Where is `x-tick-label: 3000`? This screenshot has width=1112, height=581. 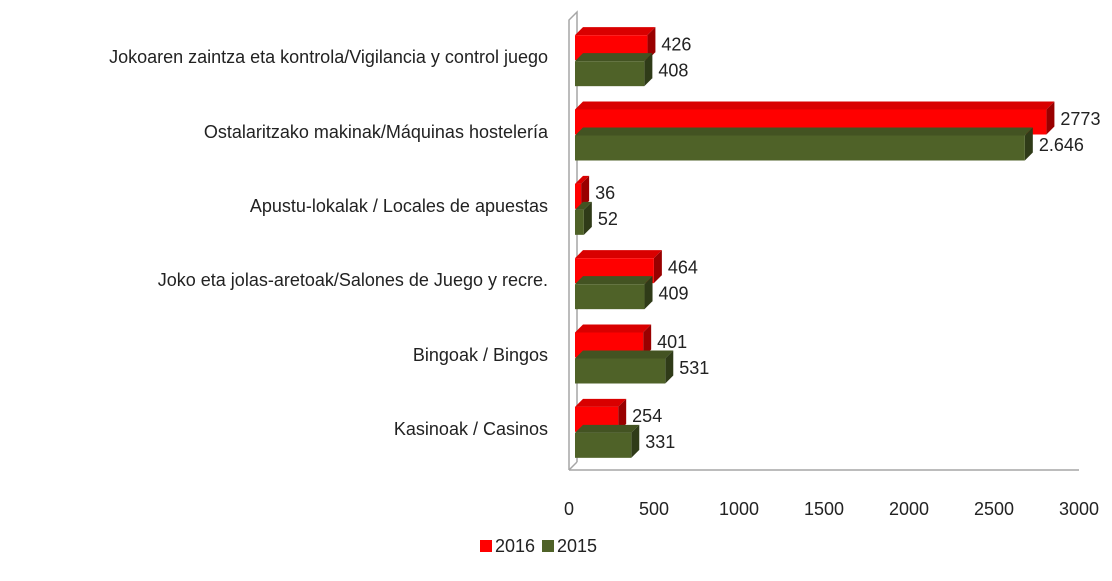
x-tick-label: 3000 is located at coordinates (1079, 509).